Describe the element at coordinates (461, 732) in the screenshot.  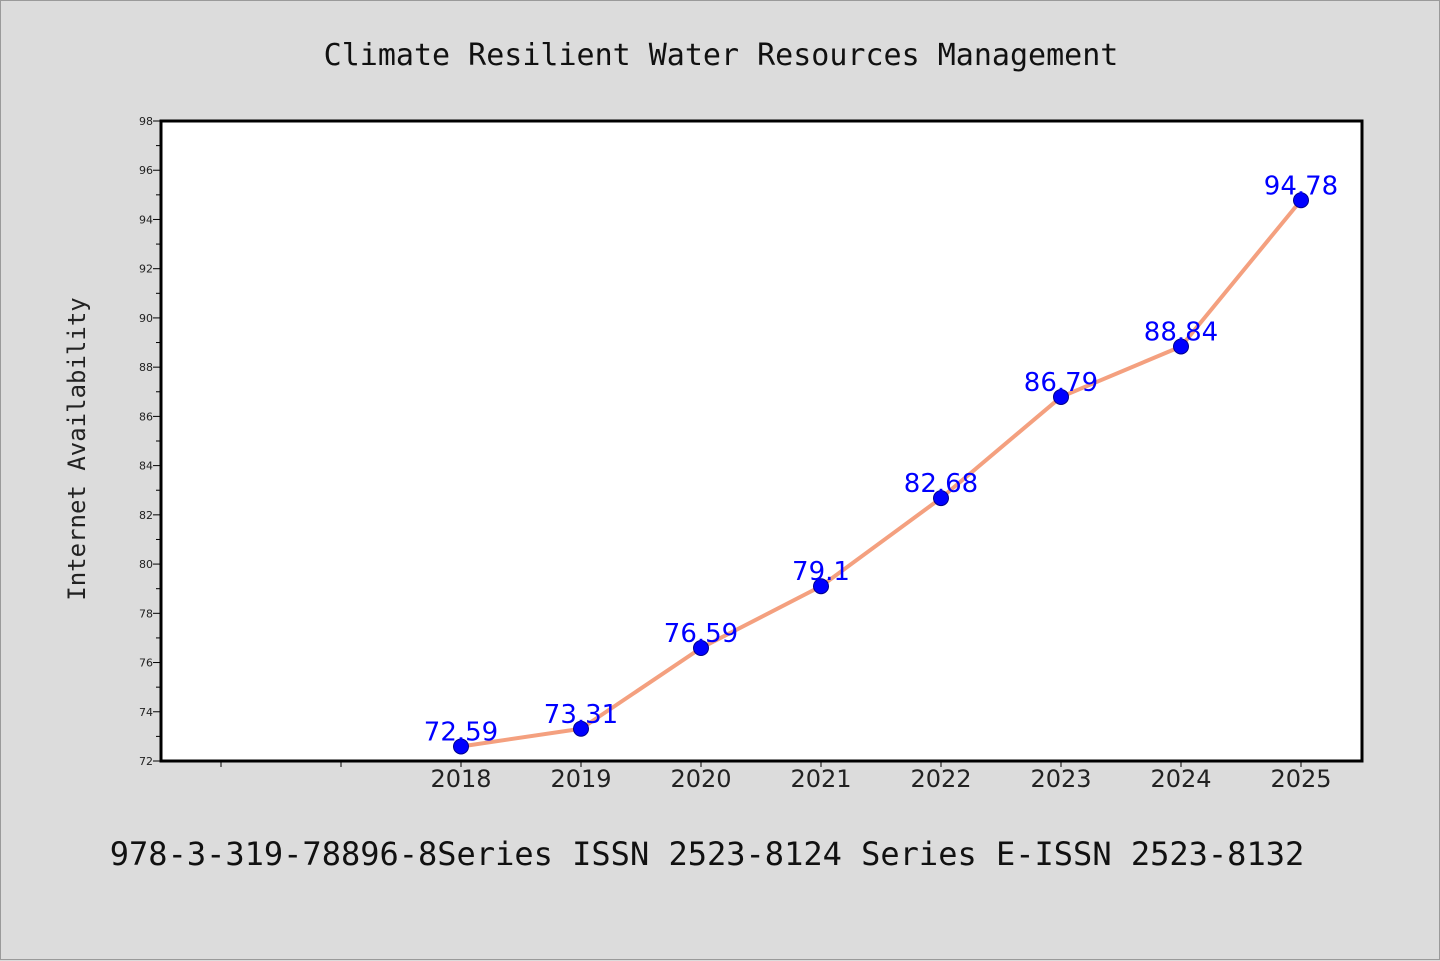
I see `data-label: 72.59` at that location.